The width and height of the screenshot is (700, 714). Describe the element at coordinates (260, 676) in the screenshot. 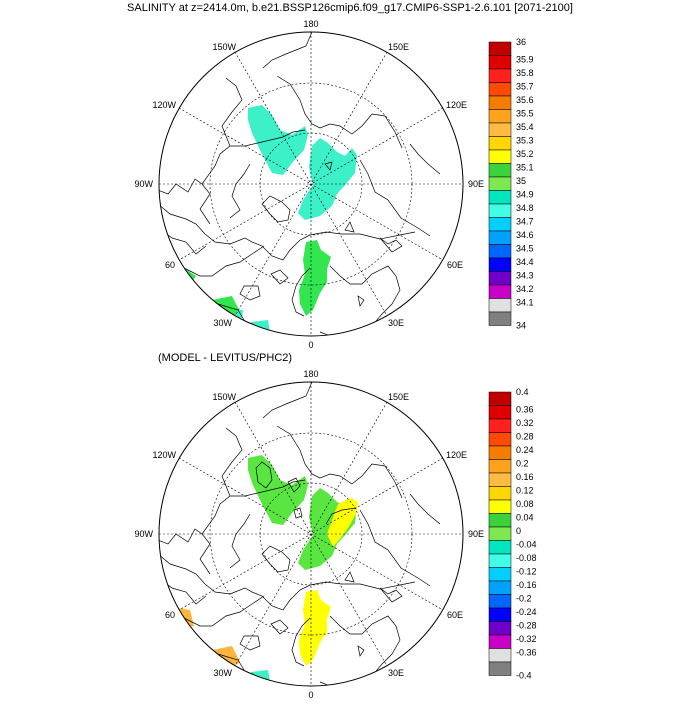

I see `diff-region-bottom-cyan` at that location.